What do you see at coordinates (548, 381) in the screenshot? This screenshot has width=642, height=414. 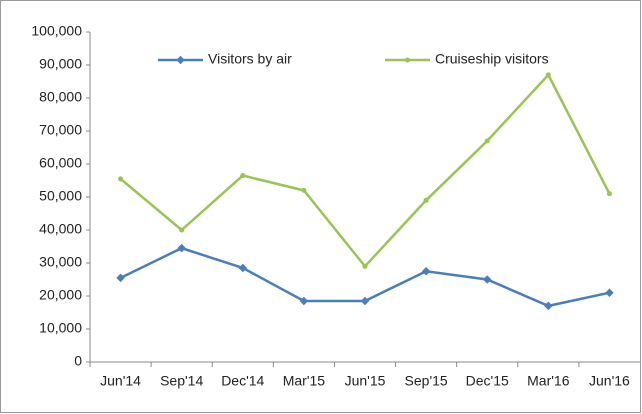 I see `x-tick-label: Mar'16` at bounding box center [548, 381].